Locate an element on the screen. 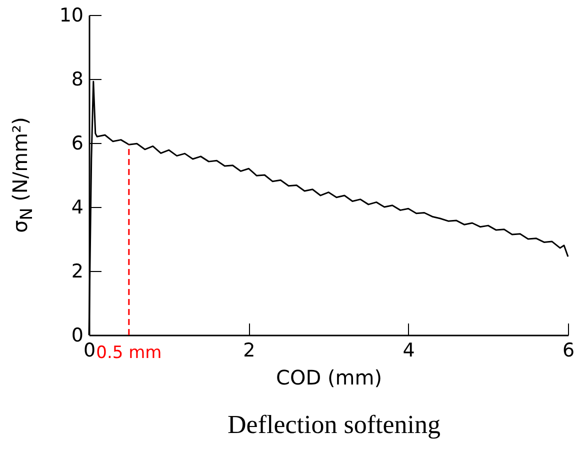 The image size is (582, 452). x-tick-label: 6 is located at coordinates (568, 351).